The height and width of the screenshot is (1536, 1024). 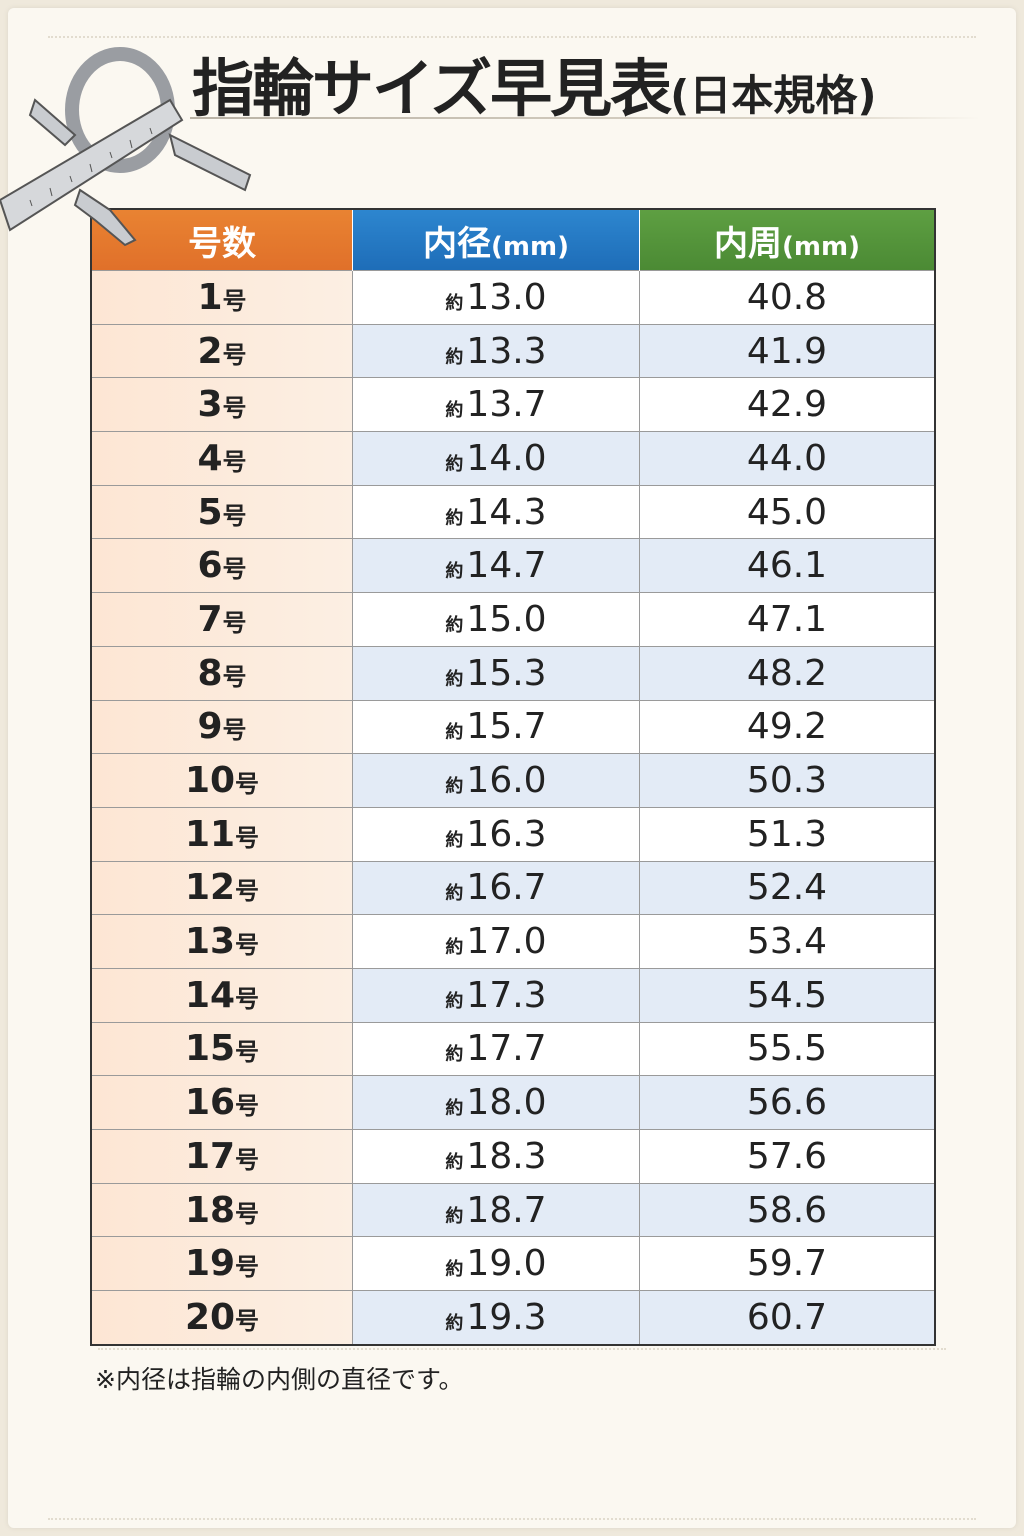 I want to click on size-cell: 9号, so click(x=221, y=726).